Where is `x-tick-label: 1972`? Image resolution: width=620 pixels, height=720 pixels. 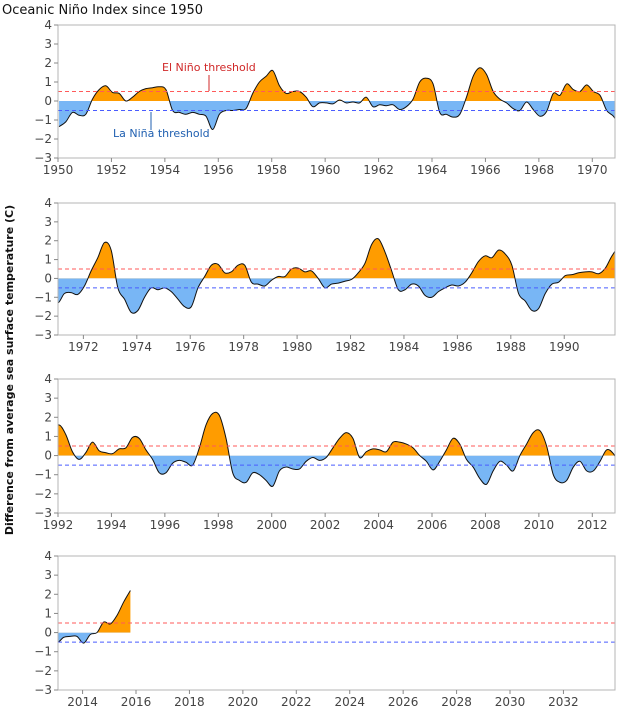
x-tick-label: 1972 is located at coordinates (83, 347).